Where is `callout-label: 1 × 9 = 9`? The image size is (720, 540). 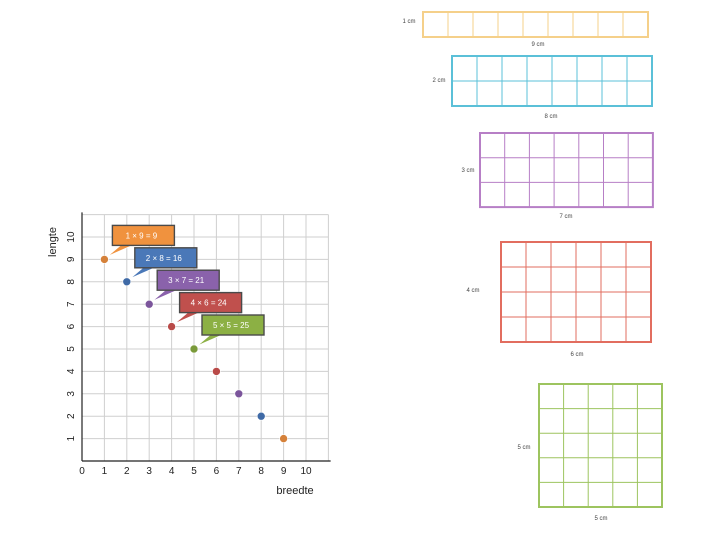 callout-label: 1 × 9 = 9 is located at coordinates (142, 235).